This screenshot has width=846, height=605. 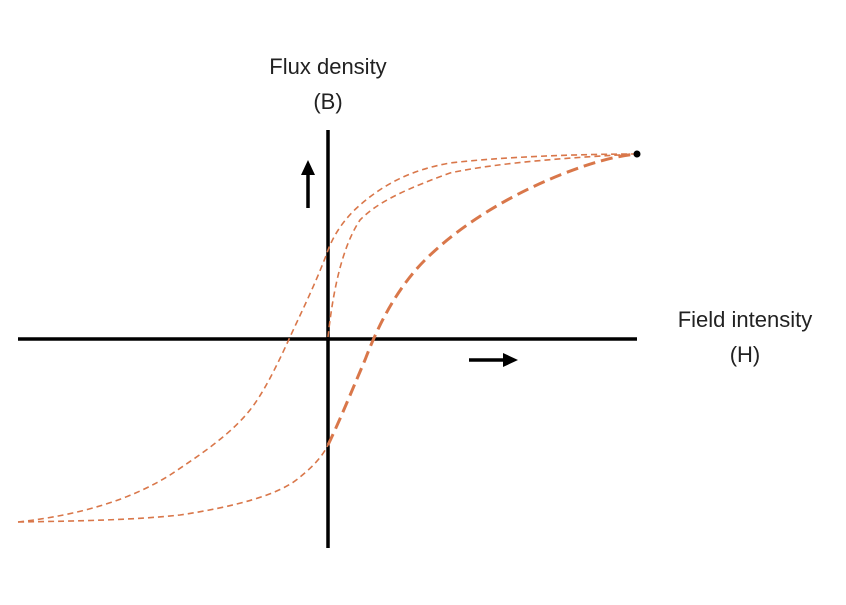 I want to click on y-axis-symbol: (B), so click(x=328, y=101).